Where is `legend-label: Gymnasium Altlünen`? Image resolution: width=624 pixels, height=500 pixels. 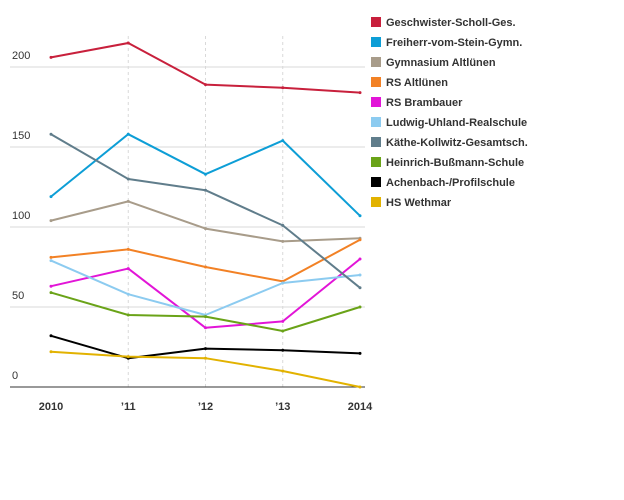 legend-label: Gymnasium Altlünen is located at coordinates (441, 63).